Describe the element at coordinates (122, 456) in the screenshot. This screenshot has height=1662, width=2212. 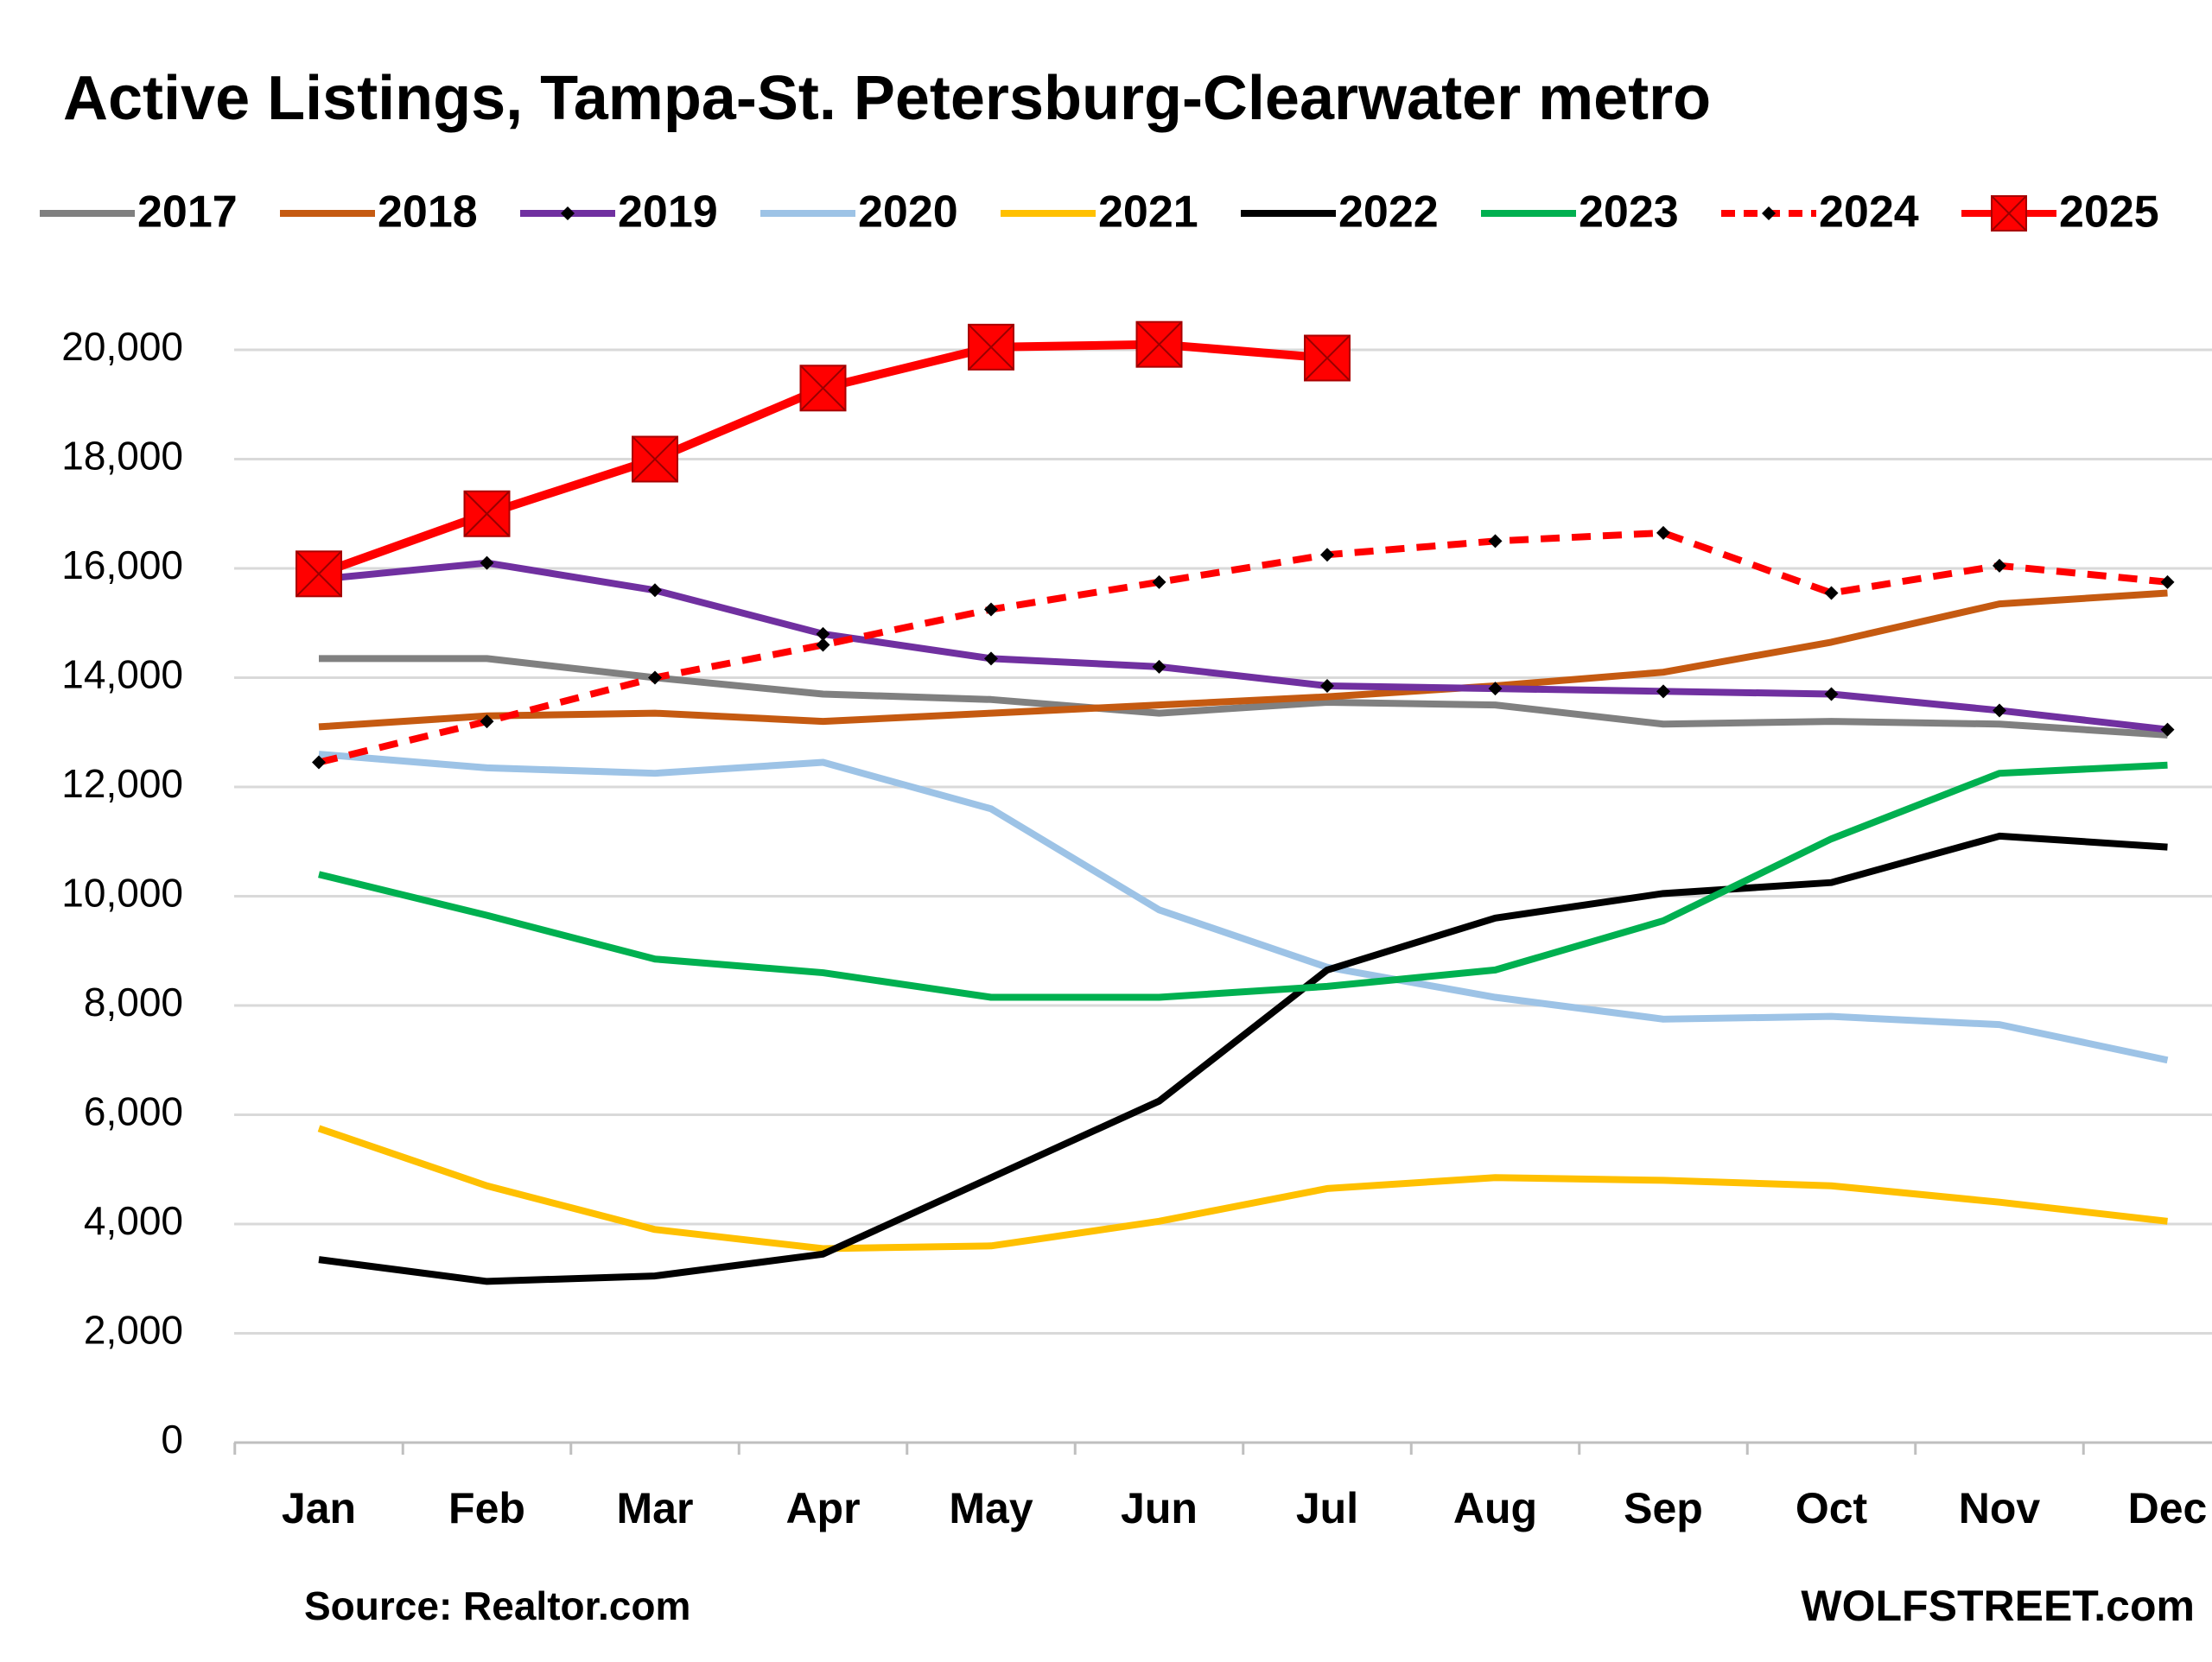
I see `y-tick-label: 18,000` at that location.